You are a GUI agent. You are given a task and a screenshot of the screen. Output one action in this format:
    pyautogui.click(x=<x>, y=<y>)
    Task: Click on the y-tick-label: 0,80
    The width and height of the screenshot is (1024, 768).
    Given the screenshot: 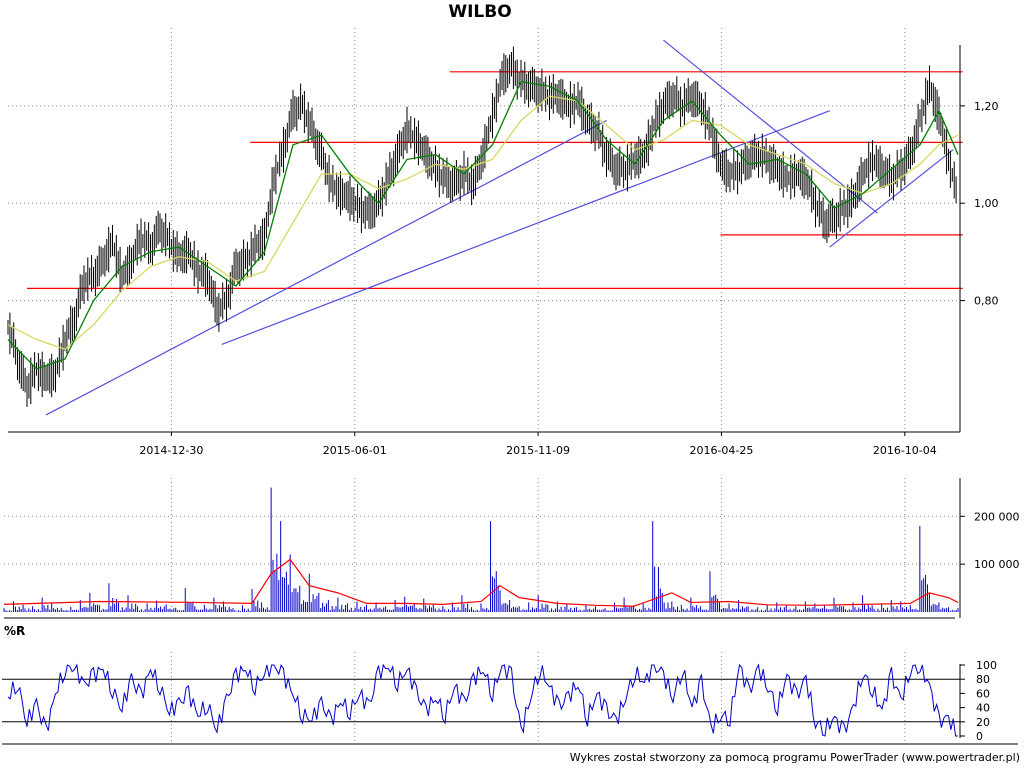 What is the action you would take?
    pyautogui.click(x=986, y=301)
    